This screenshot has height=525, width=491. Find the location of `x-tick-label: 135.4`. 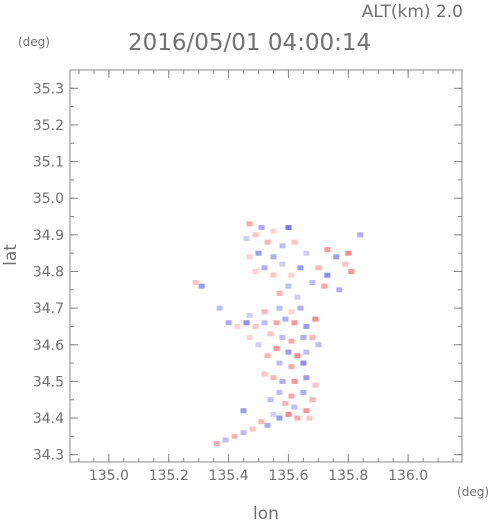

x-tick-label: 135.4 is located at coordinates (229, 476).